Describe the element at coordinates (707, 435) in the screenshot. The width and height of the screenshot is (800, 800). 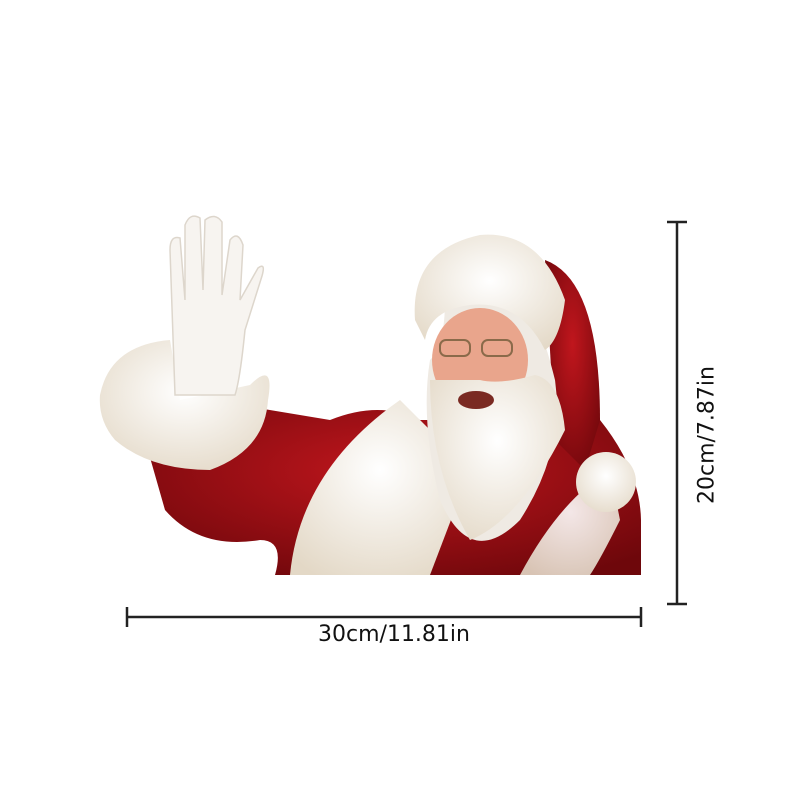
I see `height-label: 20cm/7.87in` at that location.